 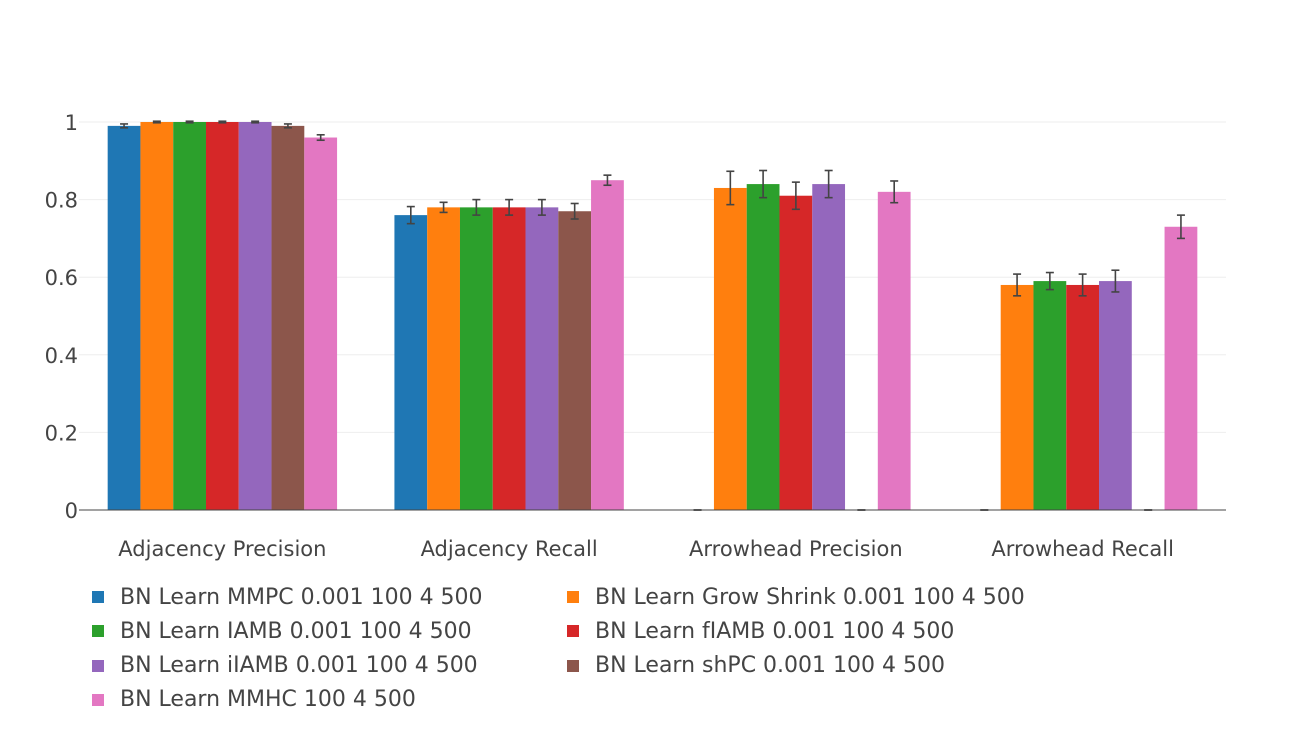 I want to click on legend-item: BN Learn MMPC 0.001 100 4 500, so click(x=287, y=597).